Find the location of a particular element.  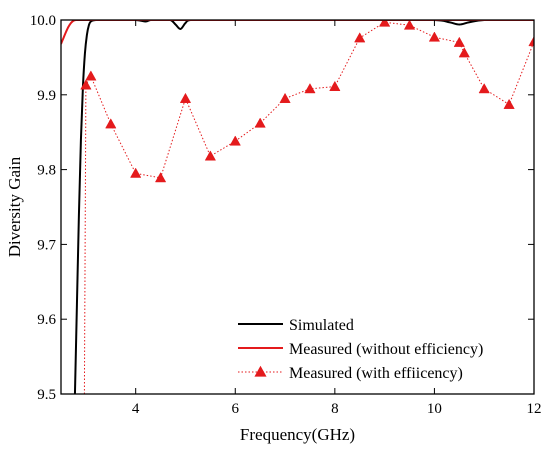

legend-item-3-marker is located at coordinates (260, 371).